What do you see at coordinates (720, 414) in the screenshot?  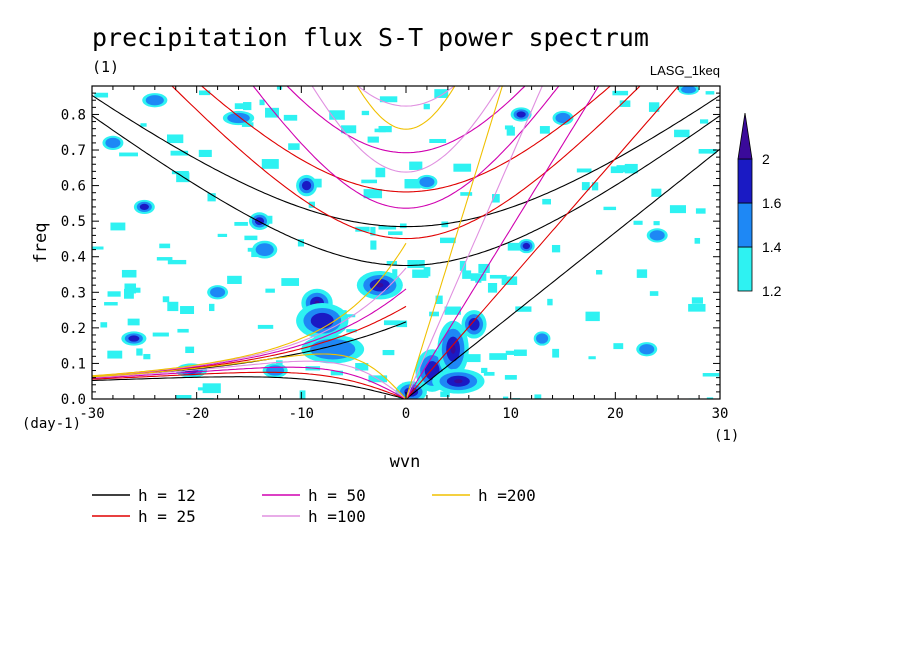 I see `x-tick-label: 30` at bounding box center [720, 414].